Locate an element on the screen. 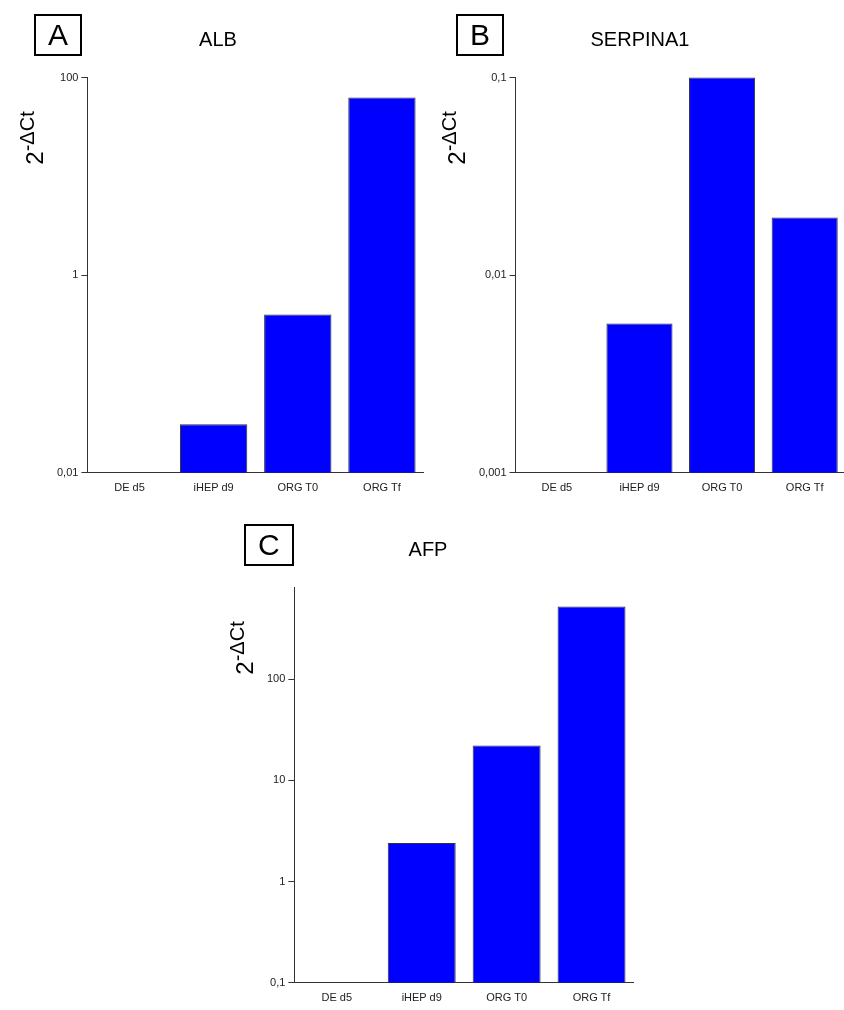  chart-title: AFP is located at coordinates (428, 549).